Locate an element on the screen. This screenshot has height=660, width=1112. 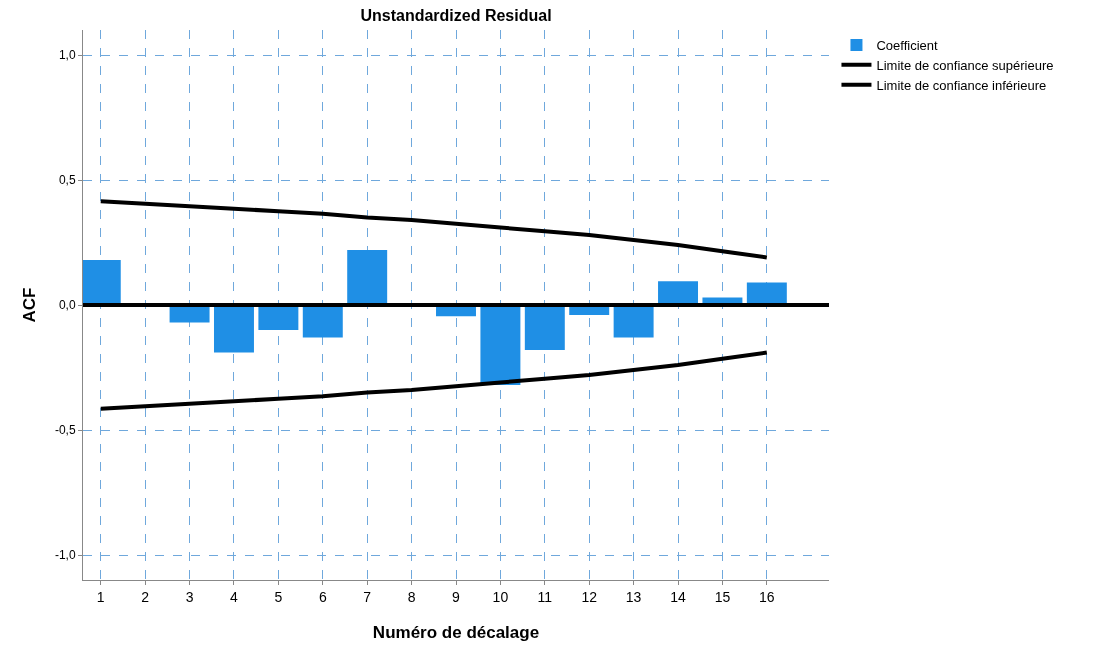
legend-label: Limite de confiance inférieure is located at coordinates (961, 85).